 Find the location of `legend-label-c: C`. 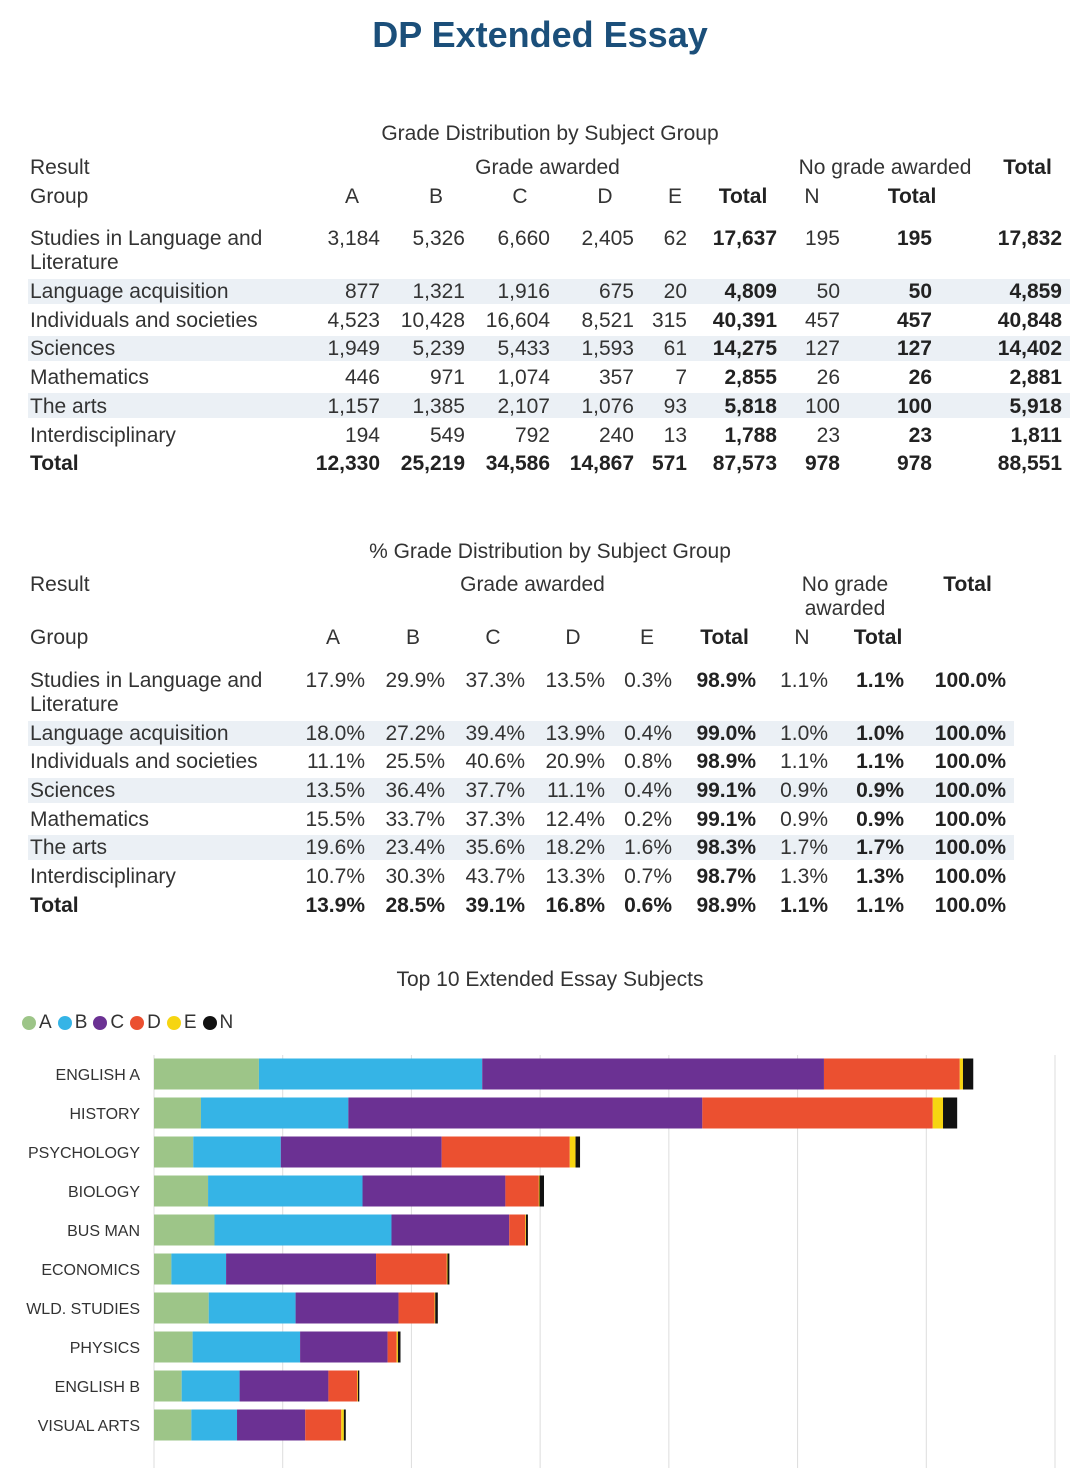

legend-label-c: C is located at coordinates (117, 1022).